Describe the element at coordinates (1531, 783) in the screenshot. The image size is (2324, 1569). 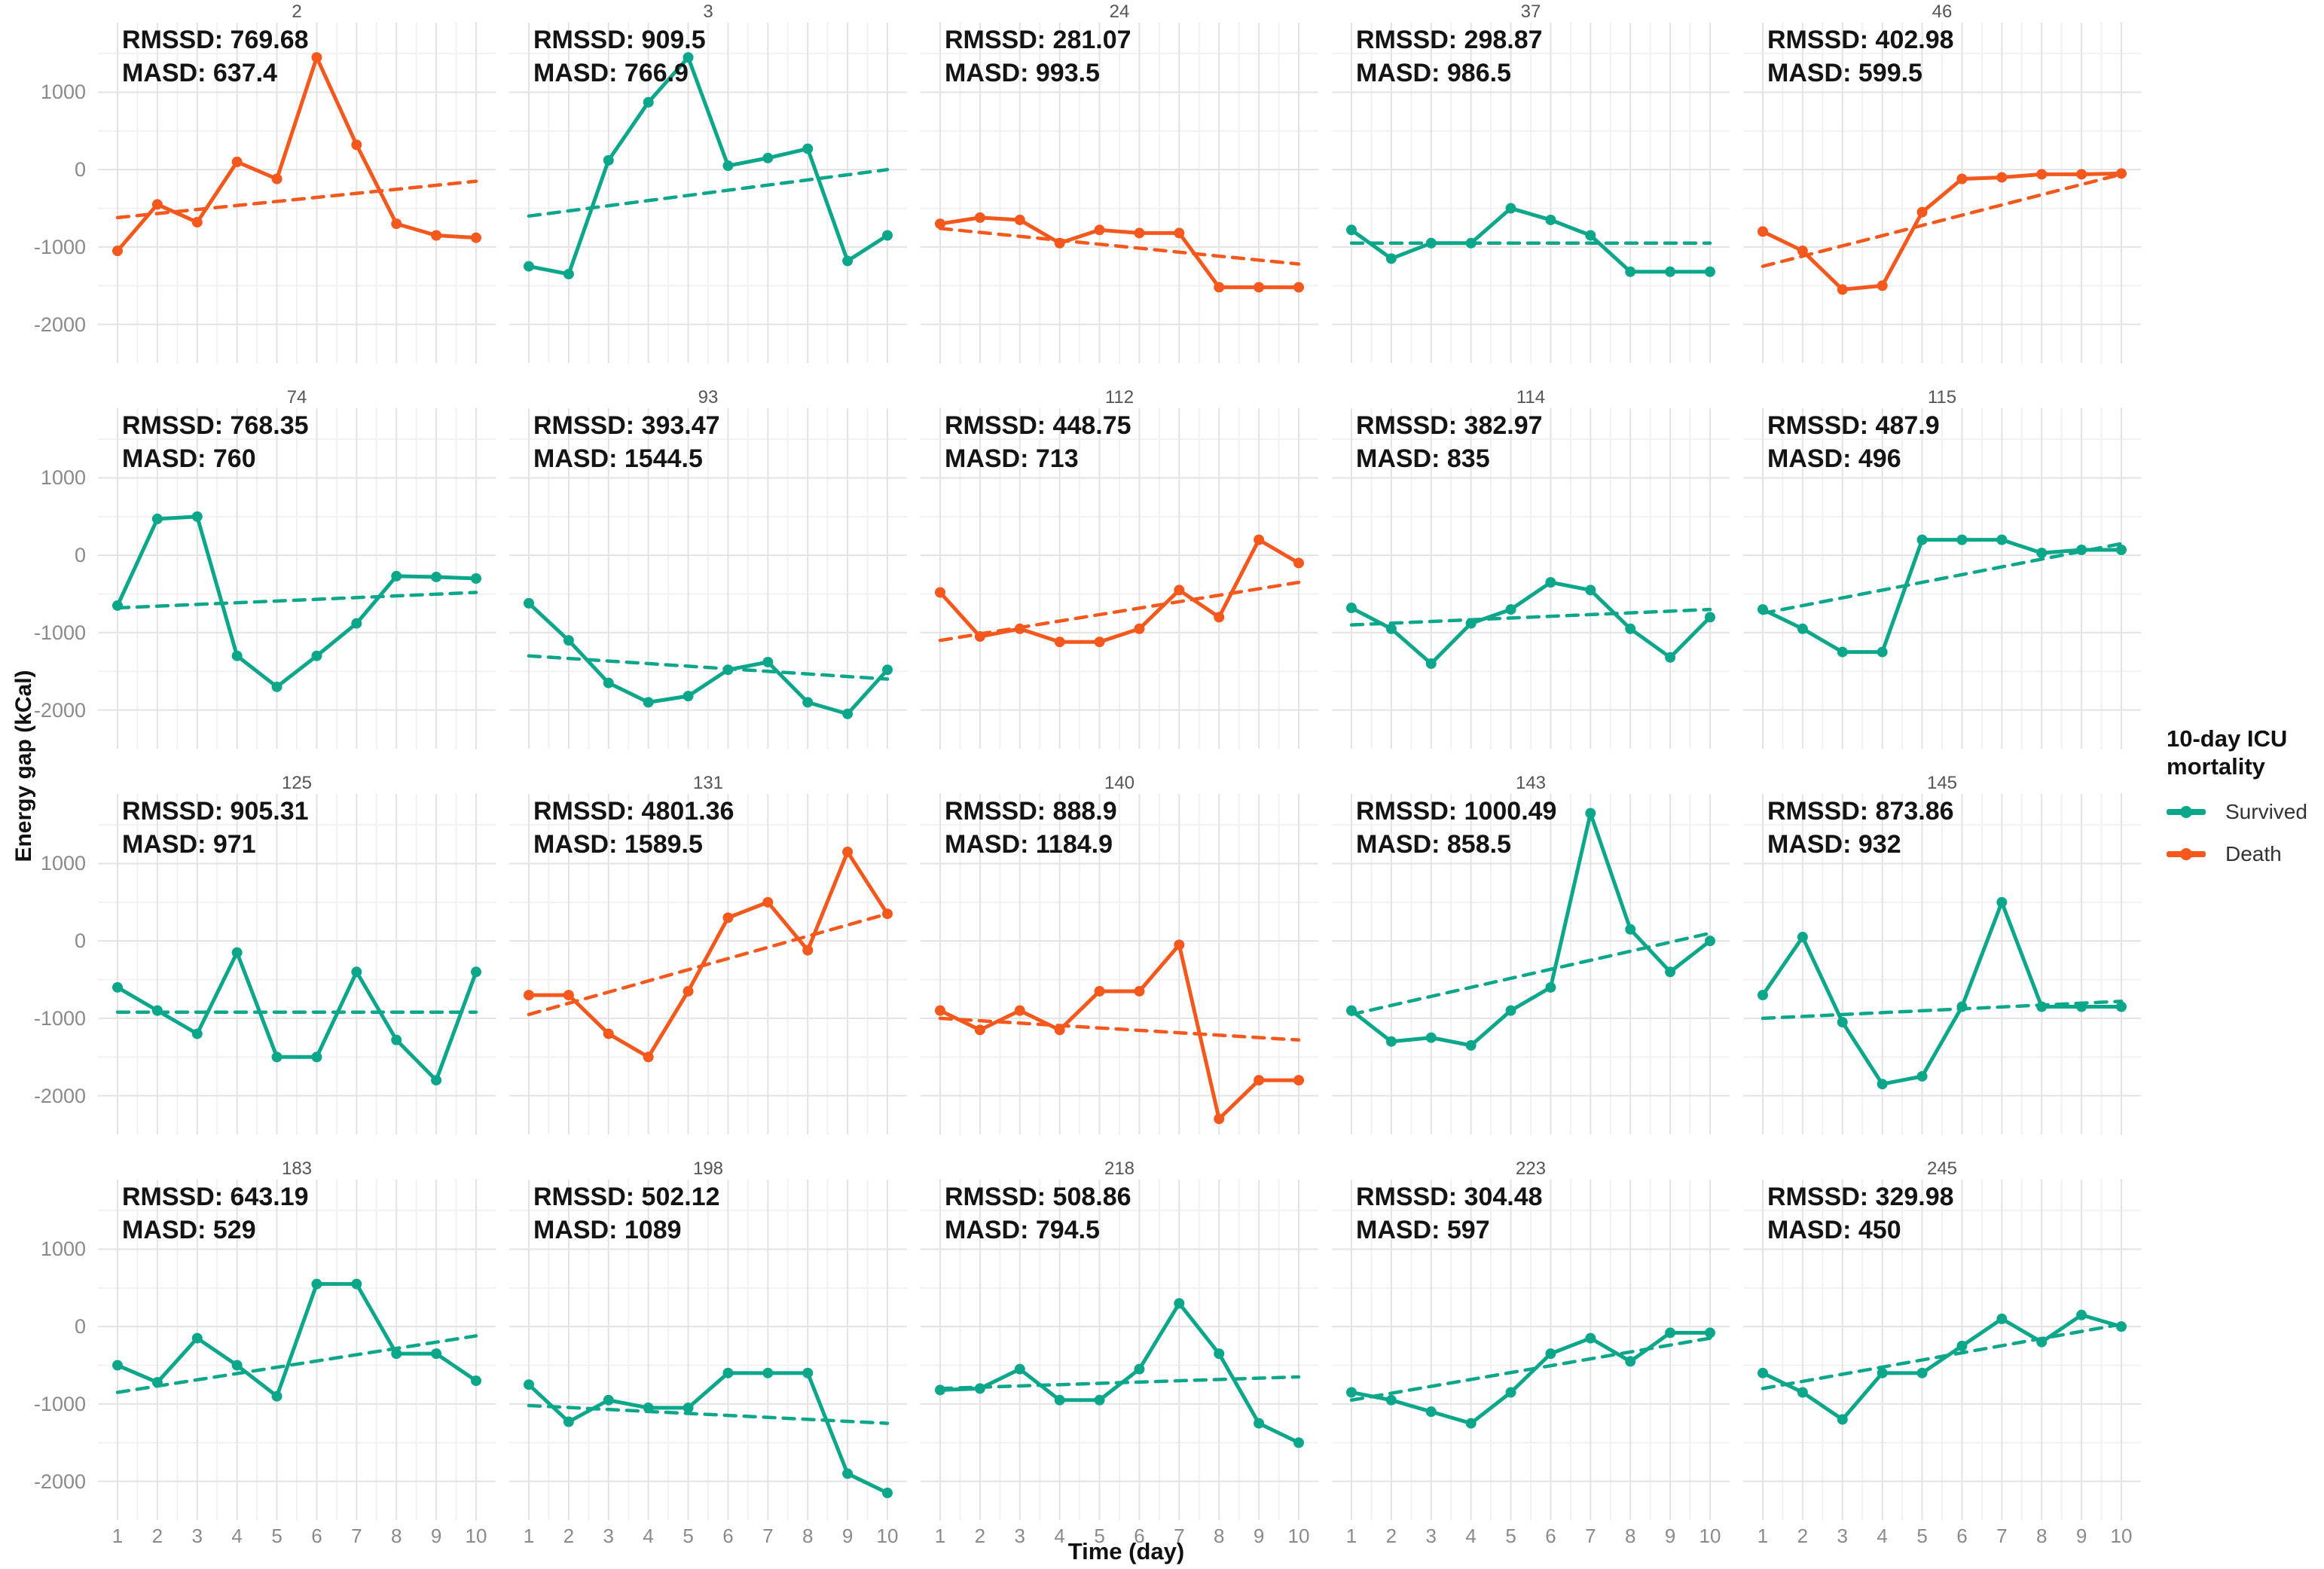
I see `facet-title: 143` at that location.